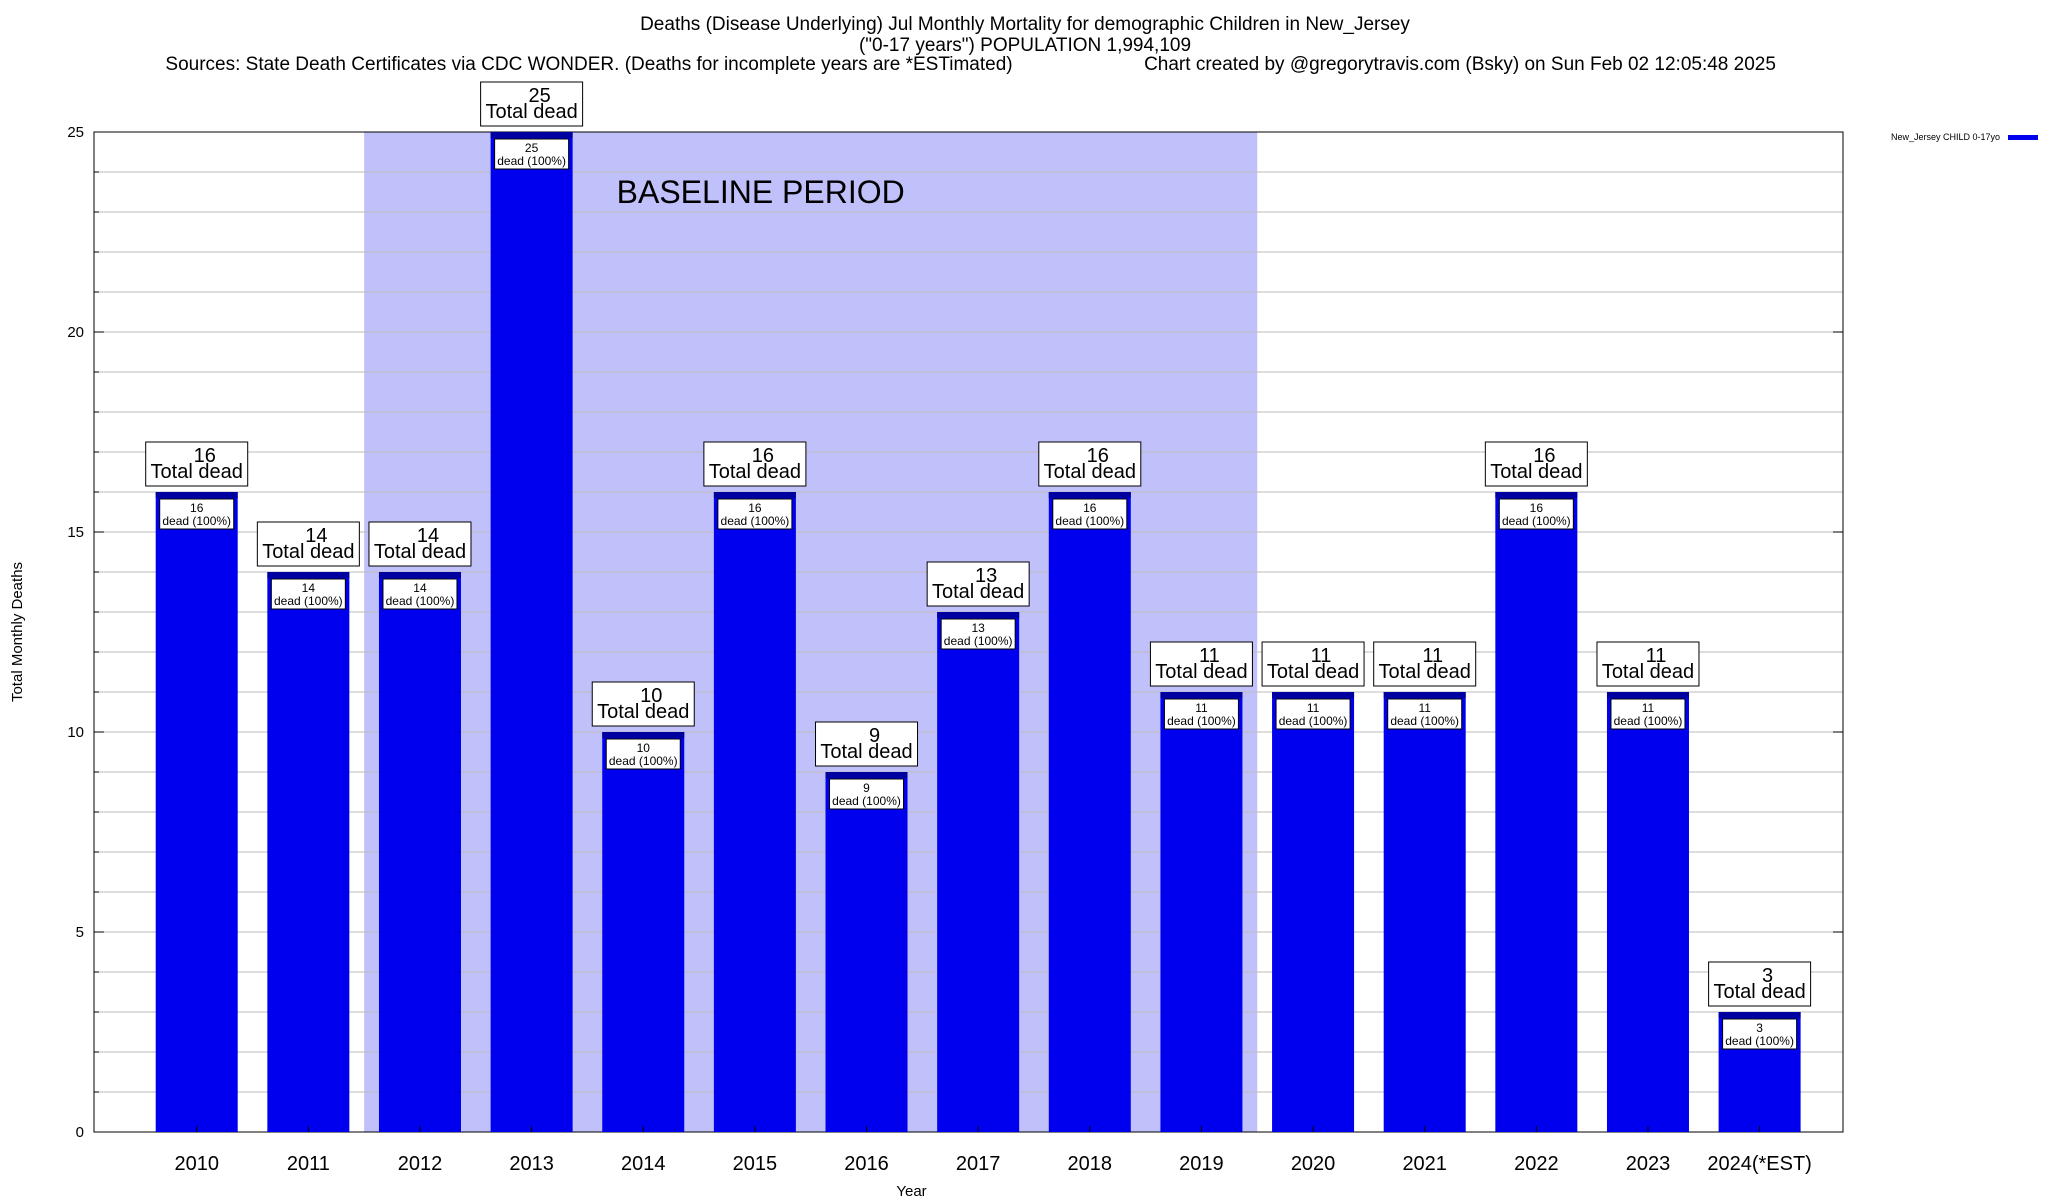 The image size is (2048, 1200). What do you see at coordinates (911, 1191) in the screenshot?
I see `x-axis-label: Year` at bounding box center [911, 1191].